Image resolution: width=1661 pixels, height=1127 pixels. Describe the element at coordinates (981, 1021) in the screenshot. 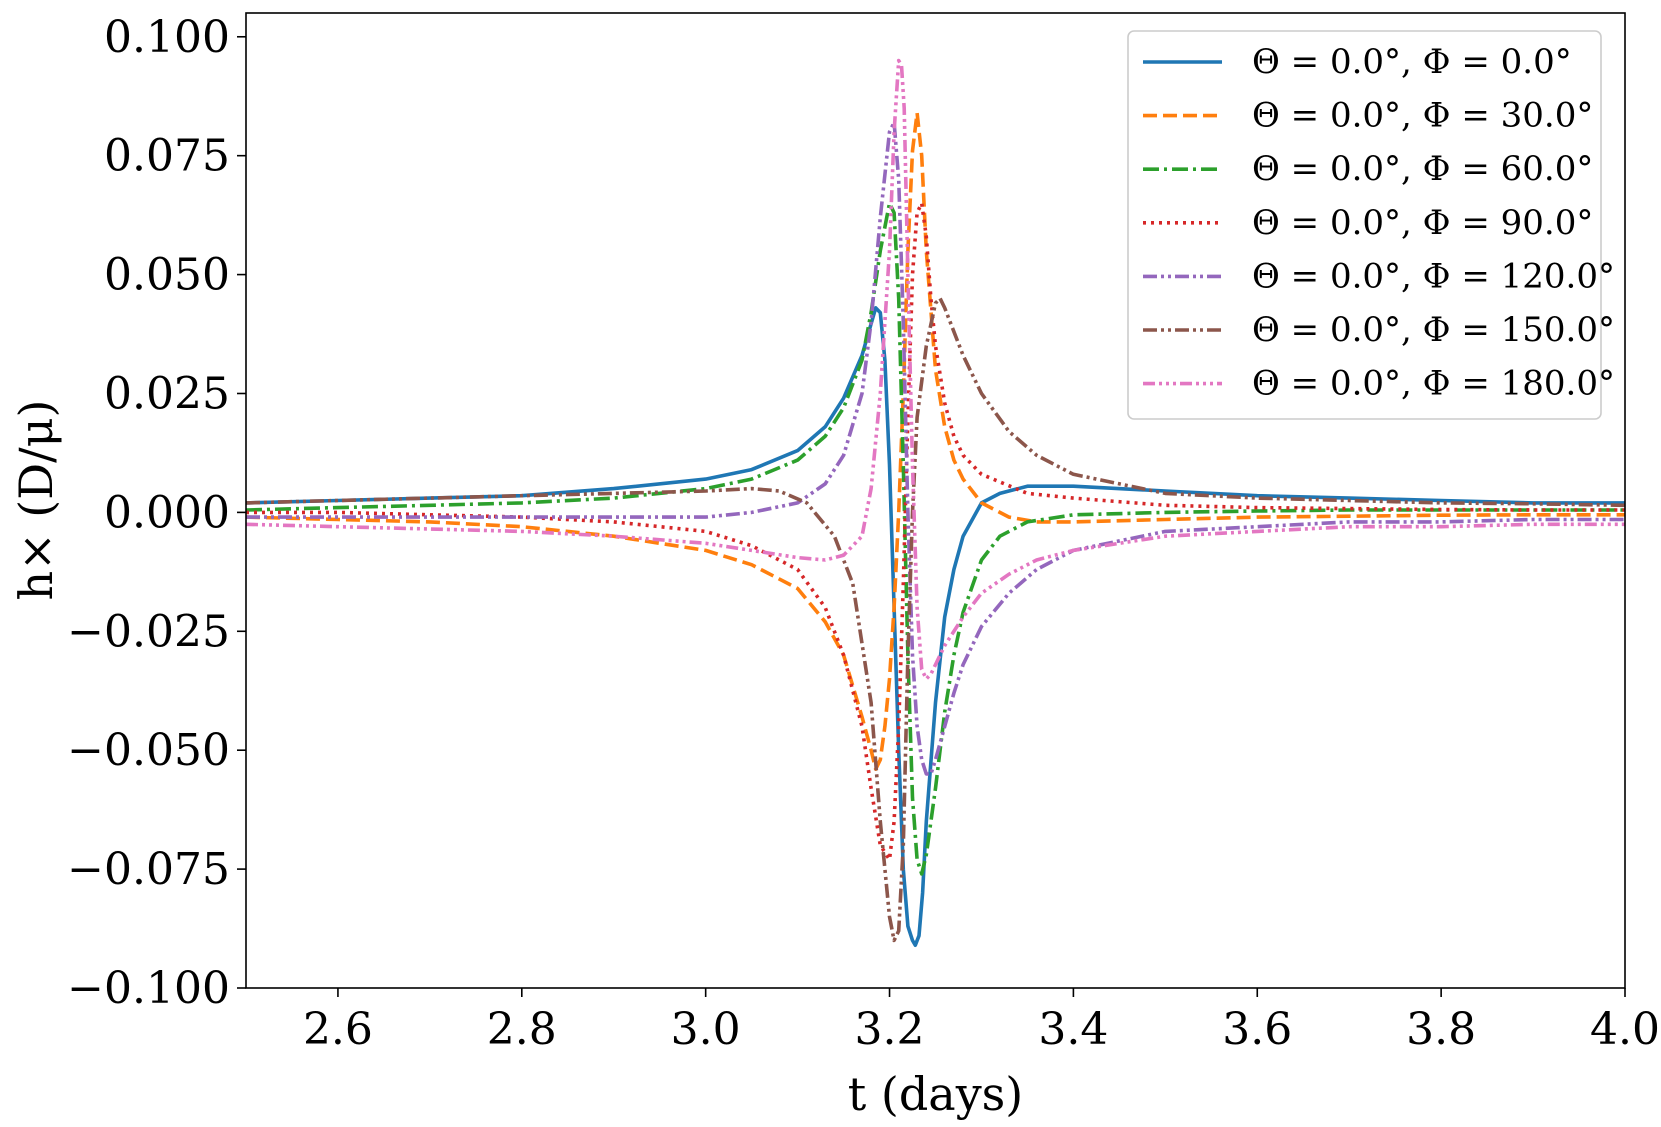

I see `x-ticks: 2.6 2.8 3.0 3.2 3.4 3.6 3.8 4.0` at that location.